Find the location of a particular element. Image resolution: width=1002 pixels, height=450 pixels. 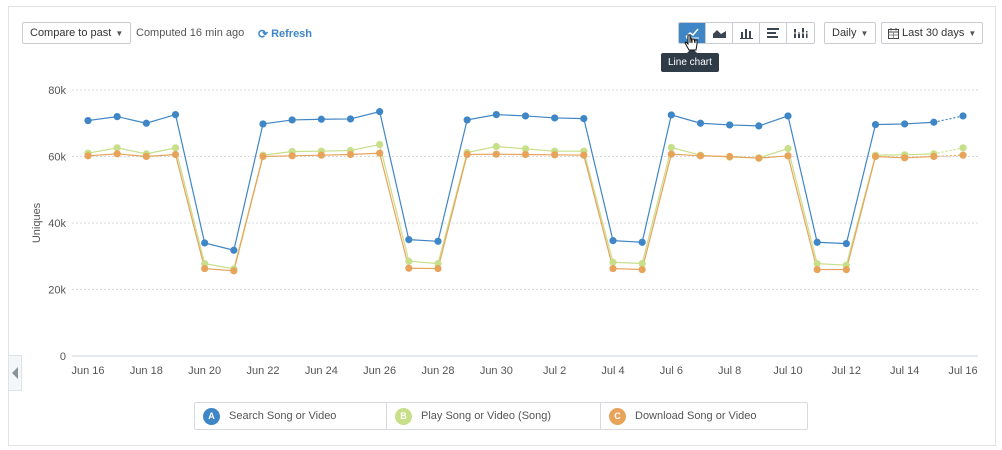

x-tick-label: Jun 18 is located at coordinates (146, 371).